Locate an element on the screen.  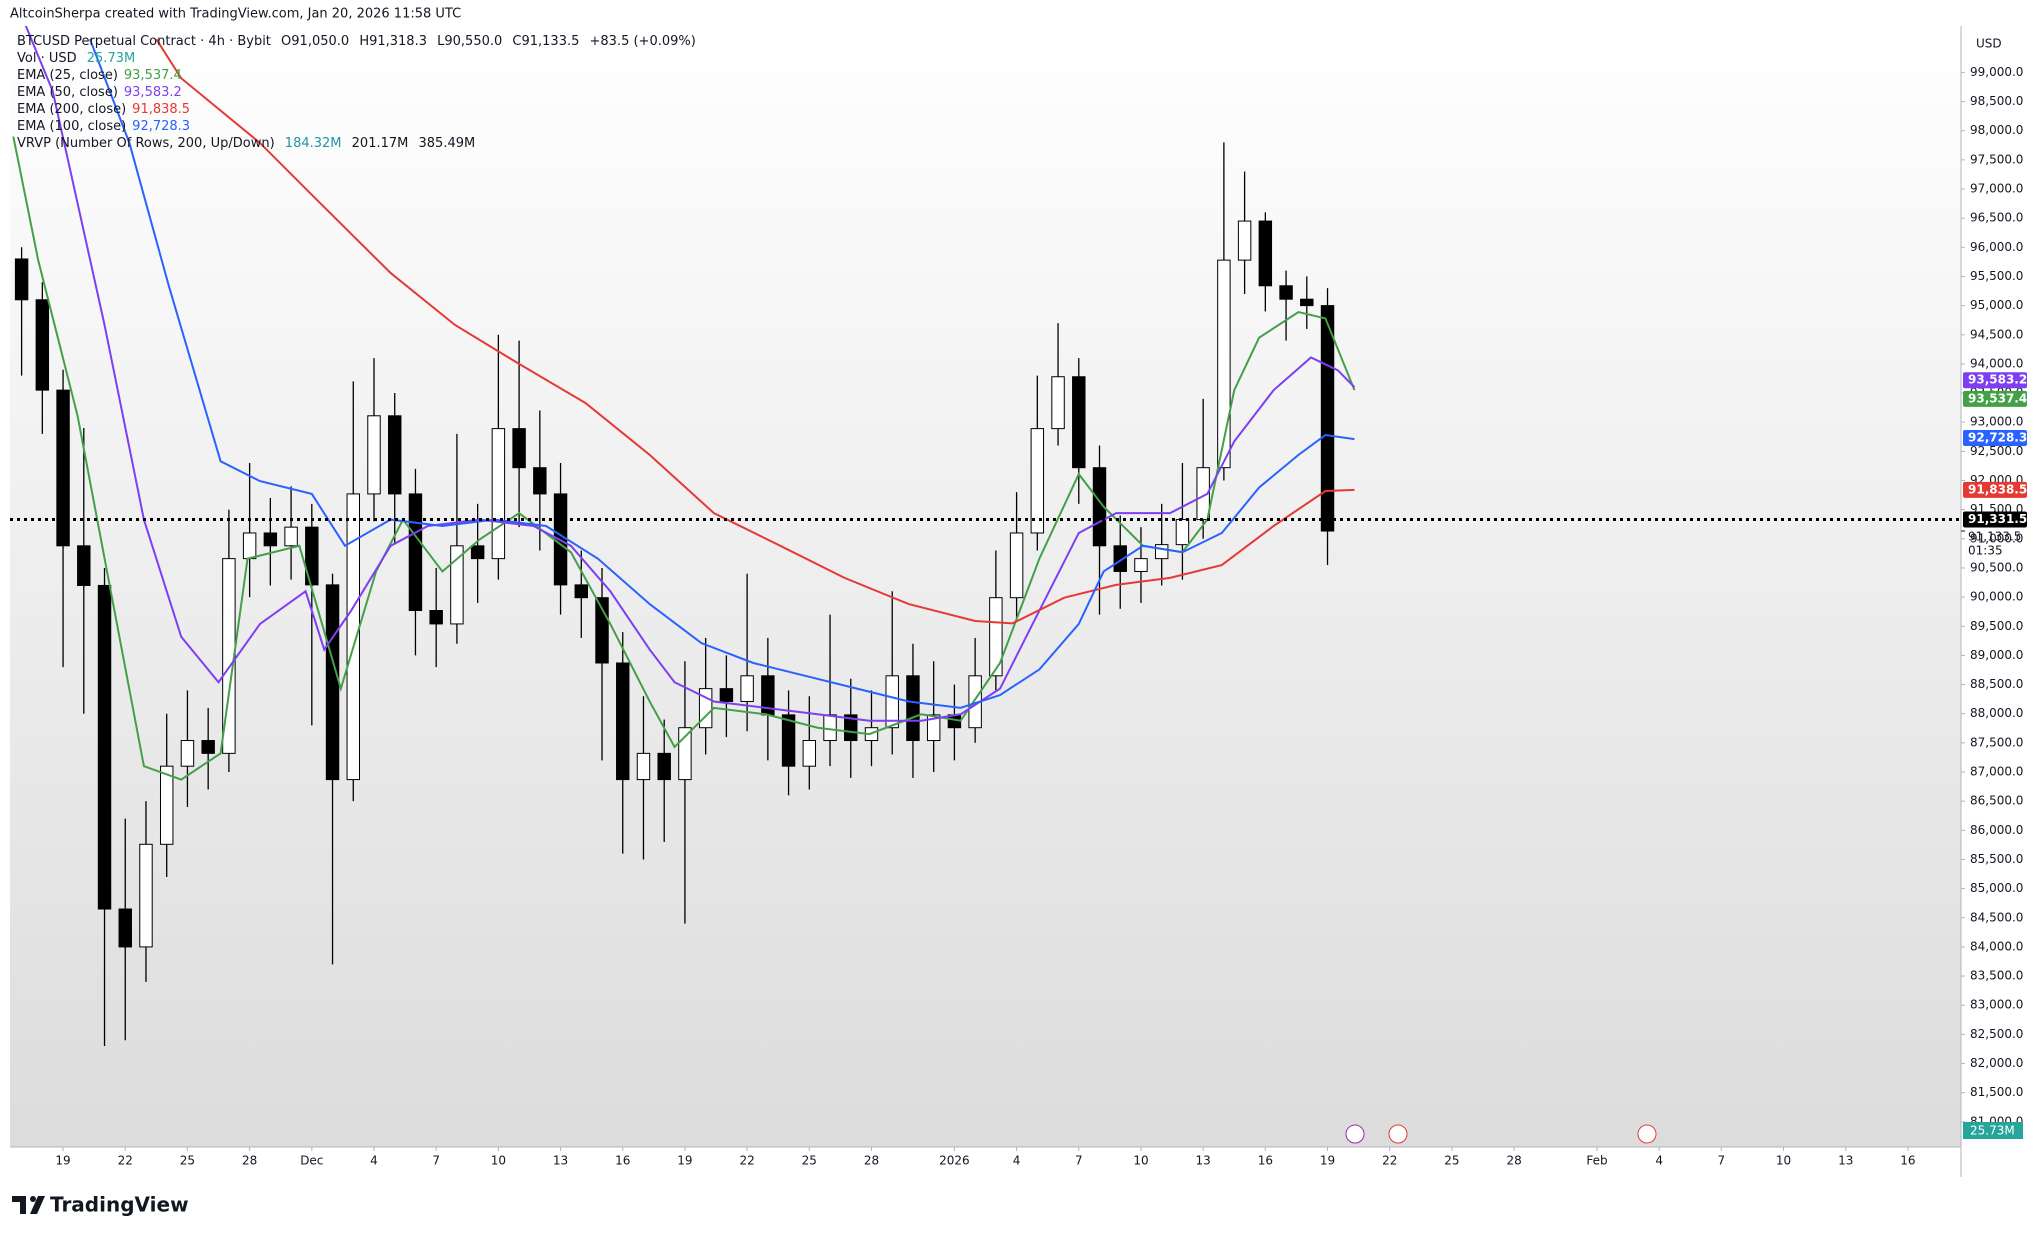
ohlc: H91,318.3 is located at coordinates (393, 41).